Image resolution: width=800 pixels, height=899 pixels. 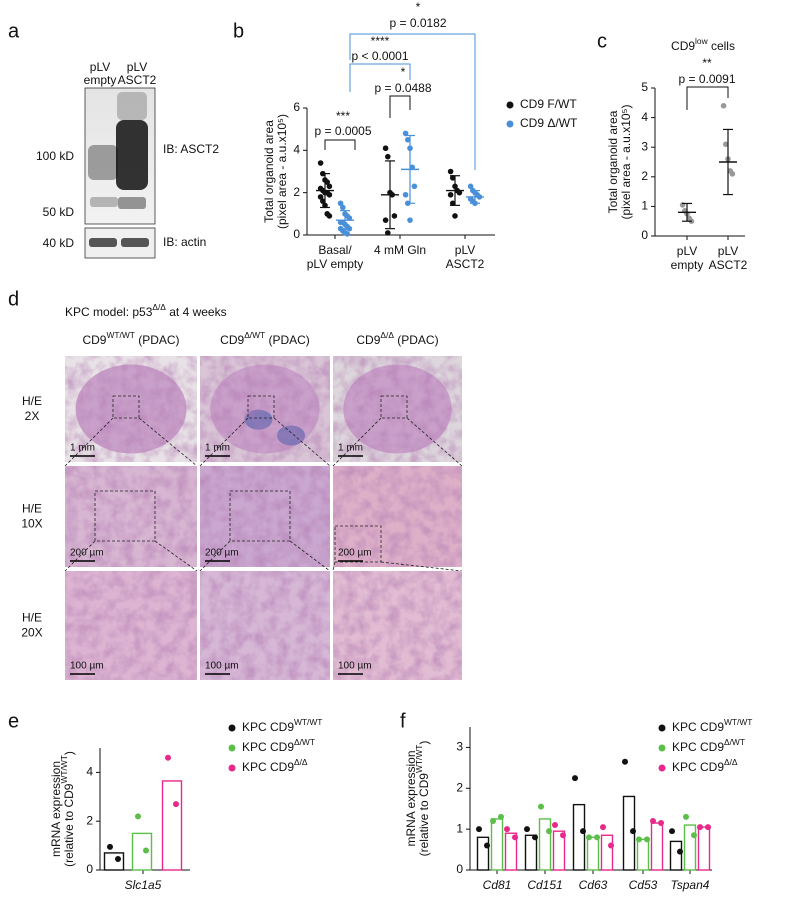 What do you see at coordinates (593, 885) in the screenshot?
I see `x-tick-label: Cd63` at bounding box center [593, 885].